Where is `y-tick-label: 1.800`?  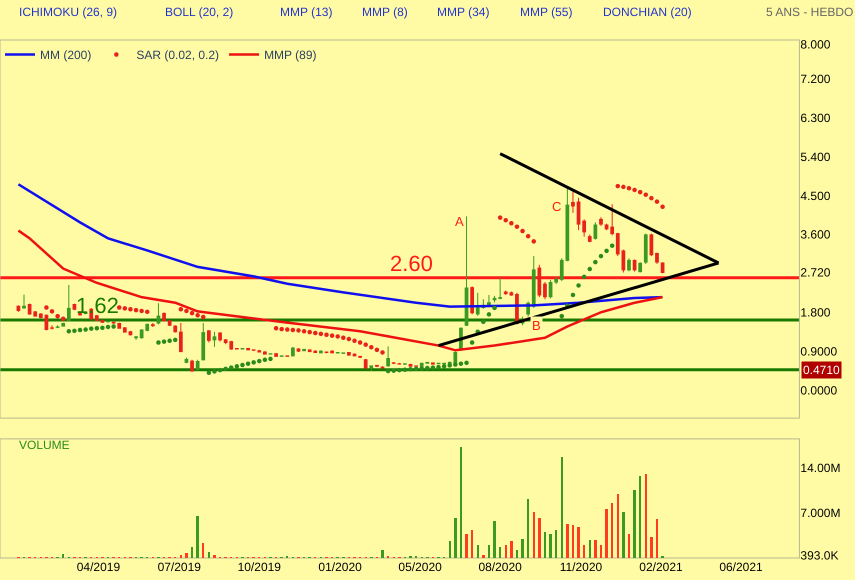
y-tick-label: 1.800 is located at coordinates (815, 312).